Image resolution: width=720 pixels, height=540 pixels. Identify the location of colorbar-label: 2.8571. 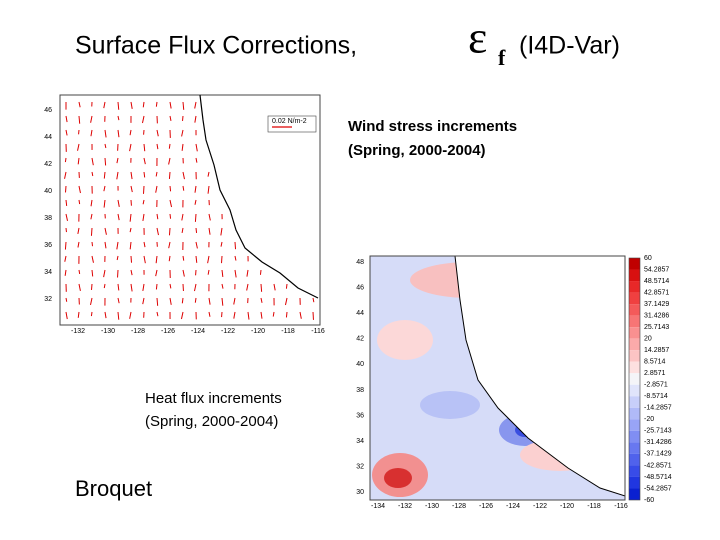
(655, 373).